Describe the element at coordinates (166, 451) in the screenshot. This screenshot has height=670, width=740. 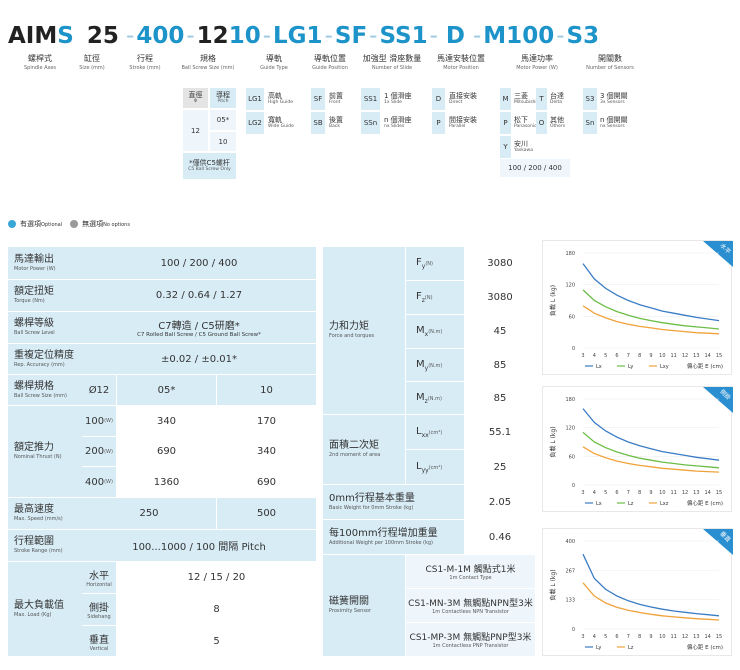
I see `thrust-value: 690` at that location.